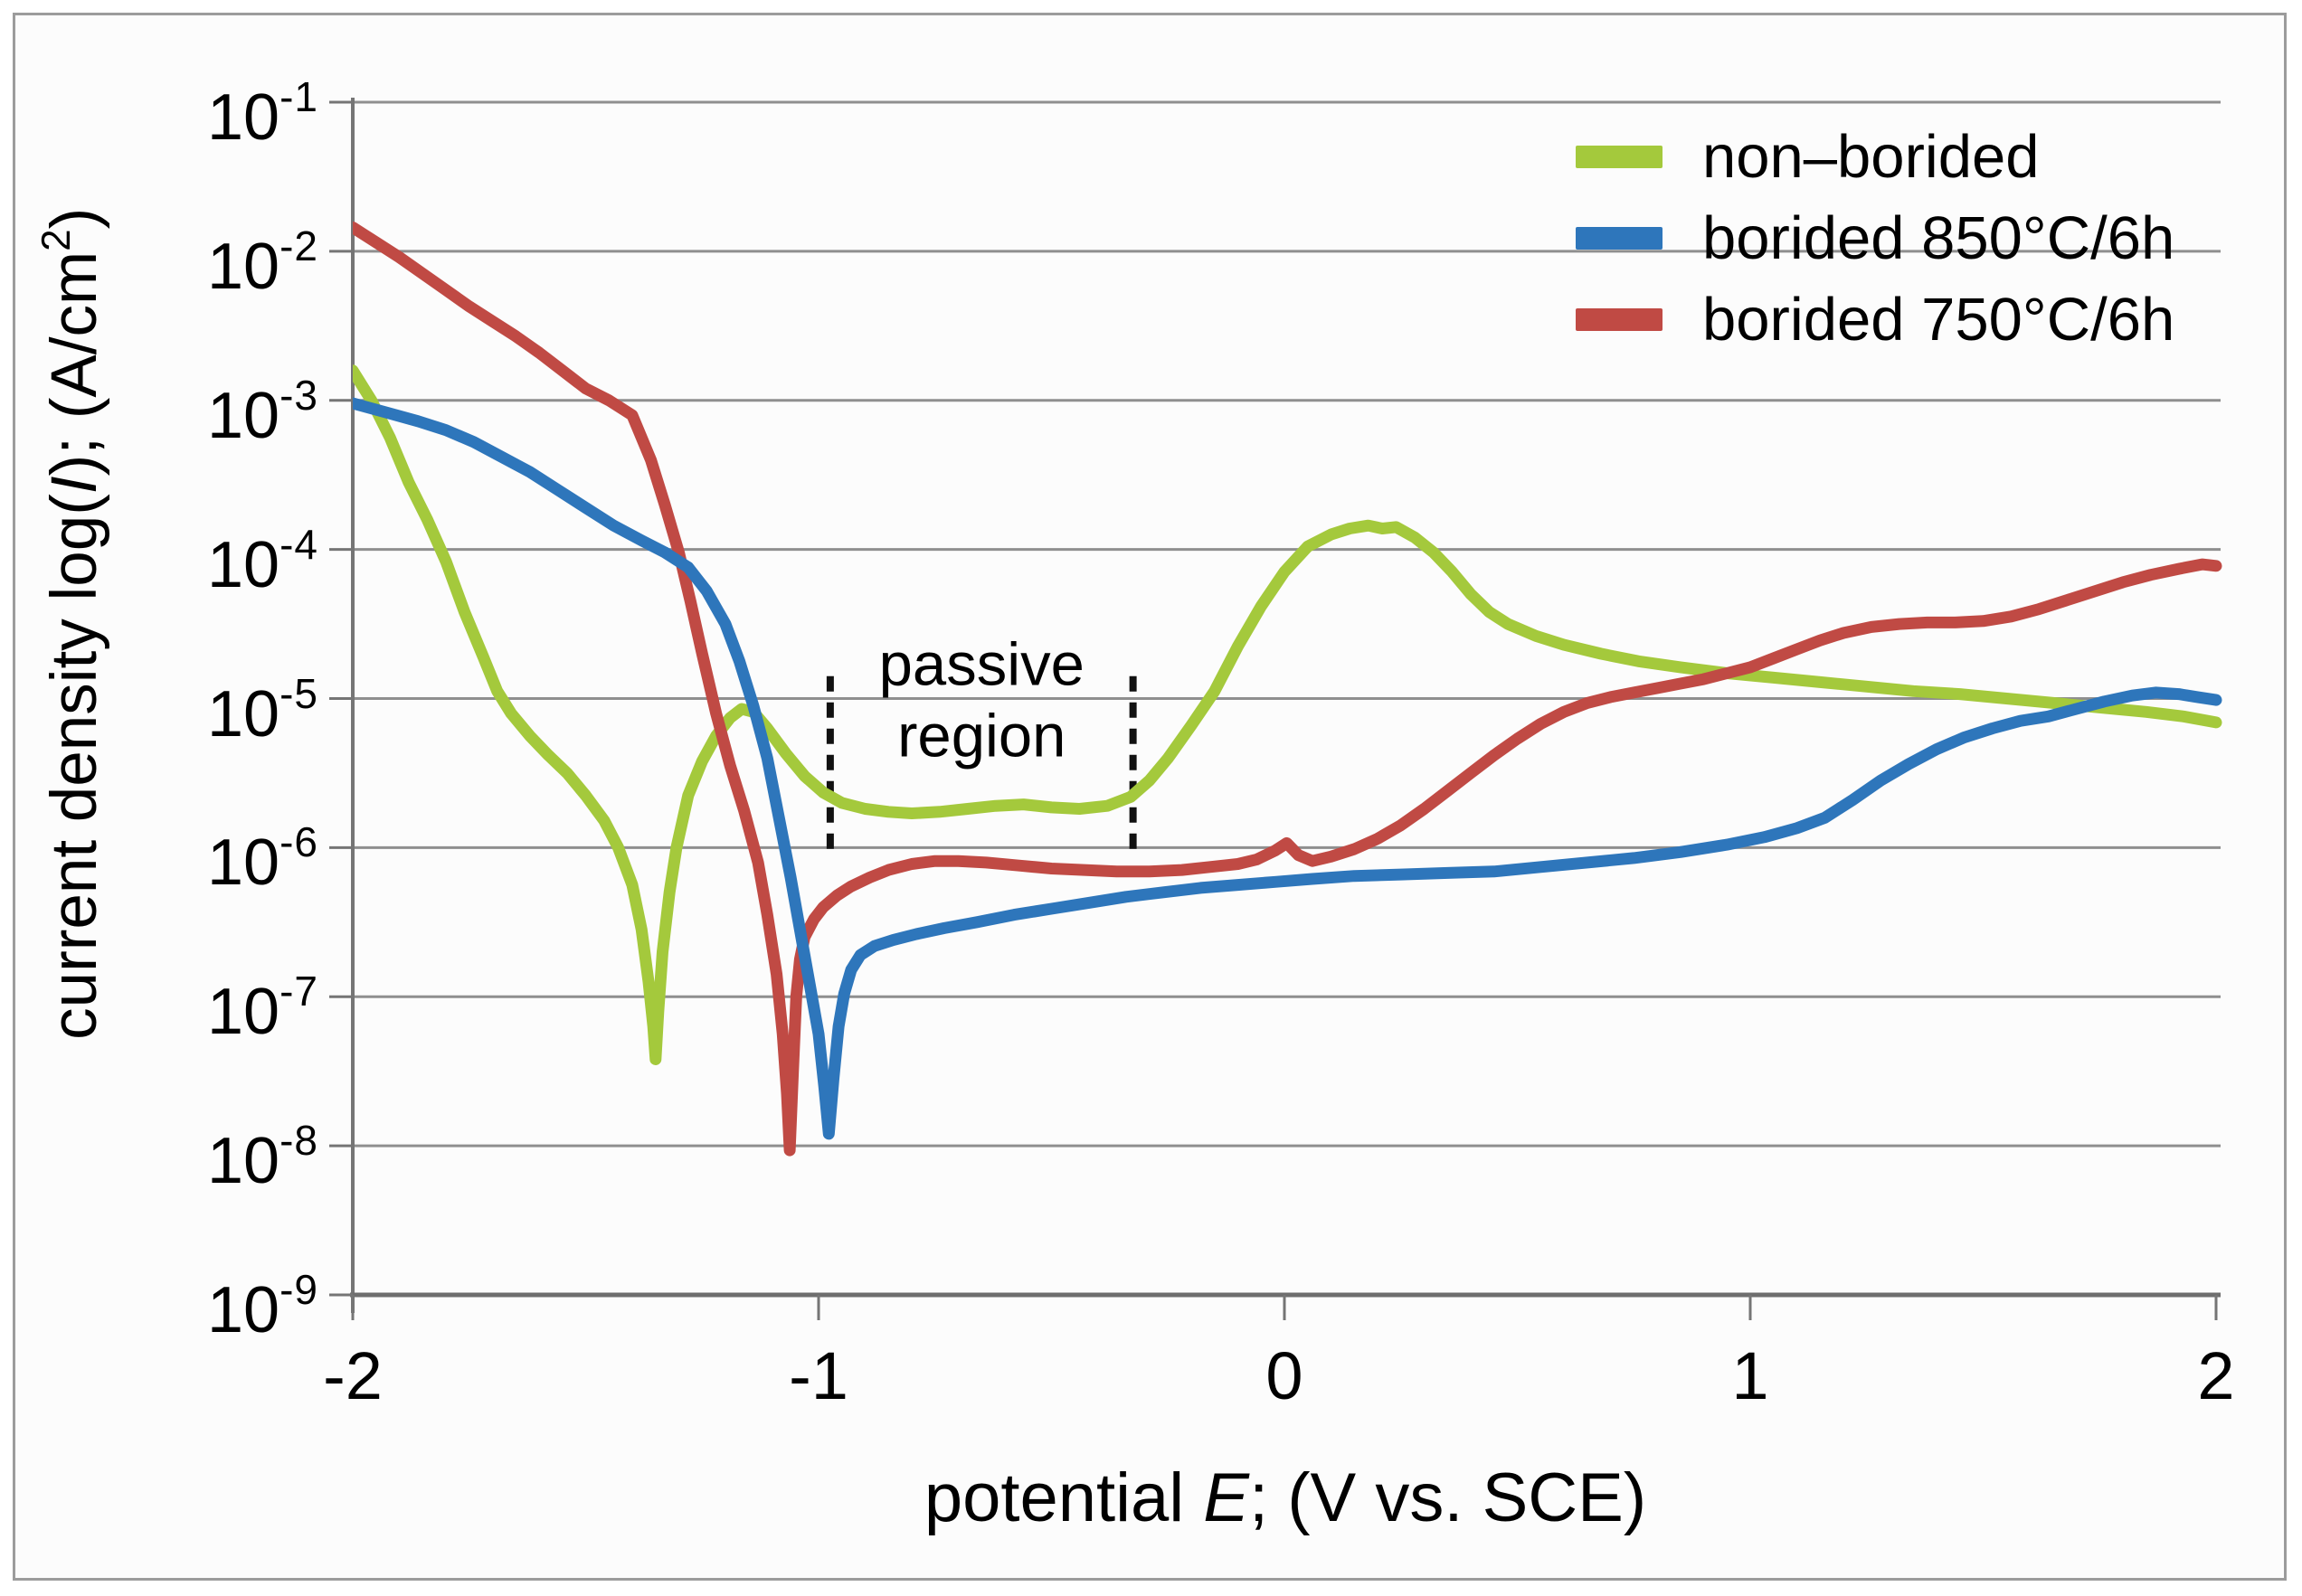 The width and height of the screenshot is (2302, 1596). I want to click on legend-item-0: non–borided, so click(1875, 156).